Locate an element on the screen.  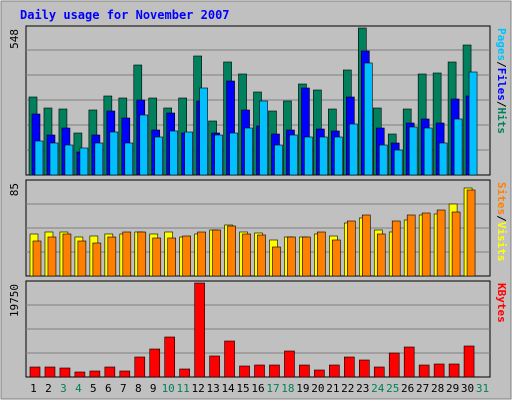
day-label: 17 is located at coordinates (272, 388).